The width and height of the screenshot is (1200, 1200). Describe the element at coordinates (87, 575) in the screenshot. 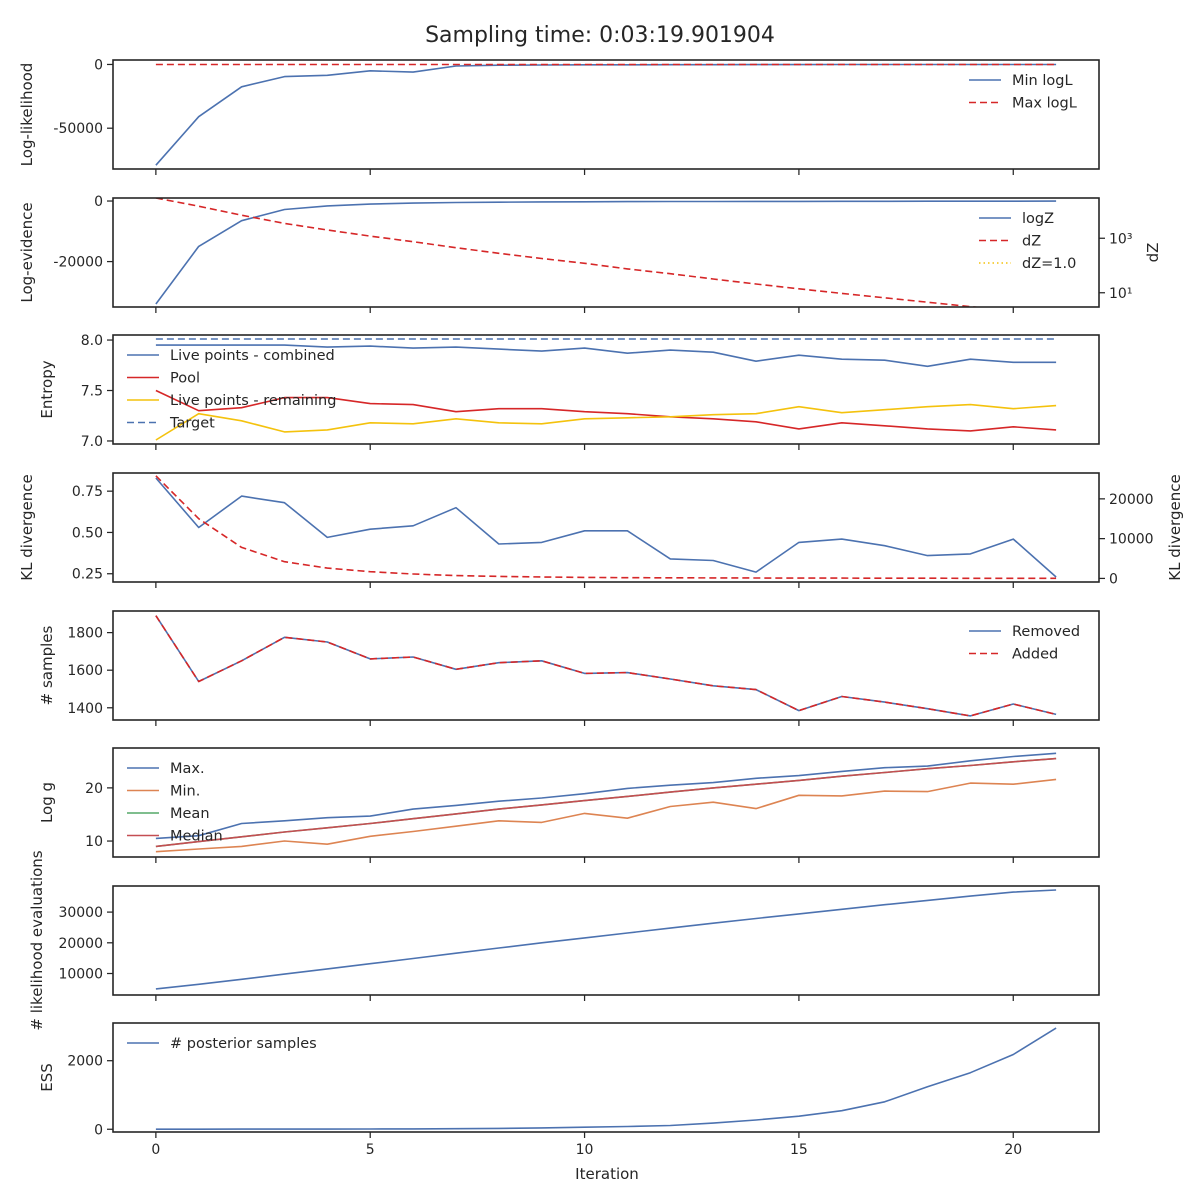

I see `y-tick-label: 0.25` at that location.